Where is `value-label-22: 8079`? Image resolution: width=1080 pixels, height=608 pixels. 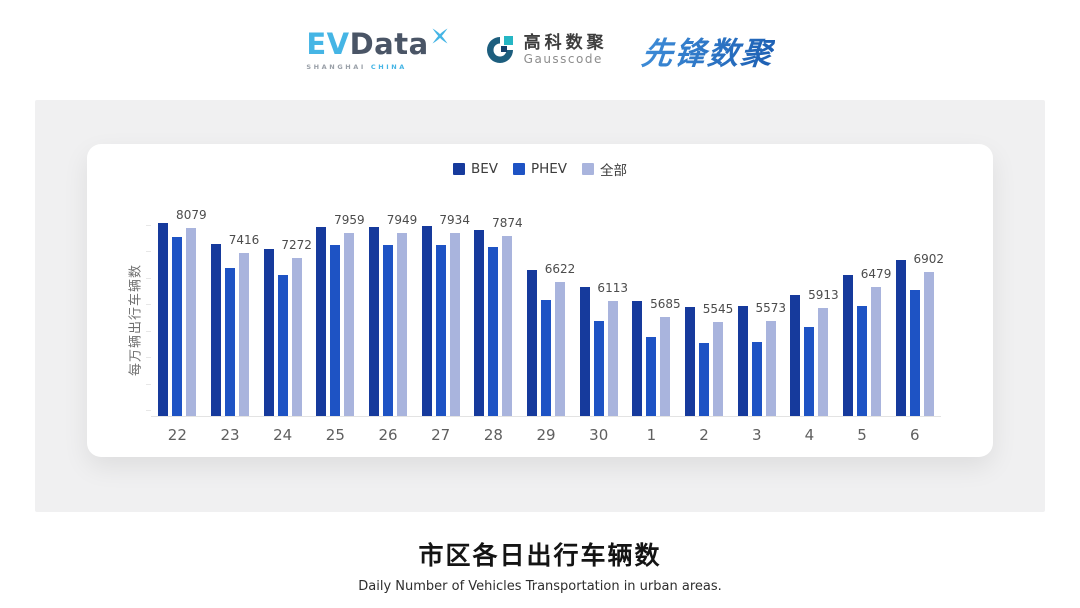
value-label-22: 8079 is located at coordinates (191, 215).